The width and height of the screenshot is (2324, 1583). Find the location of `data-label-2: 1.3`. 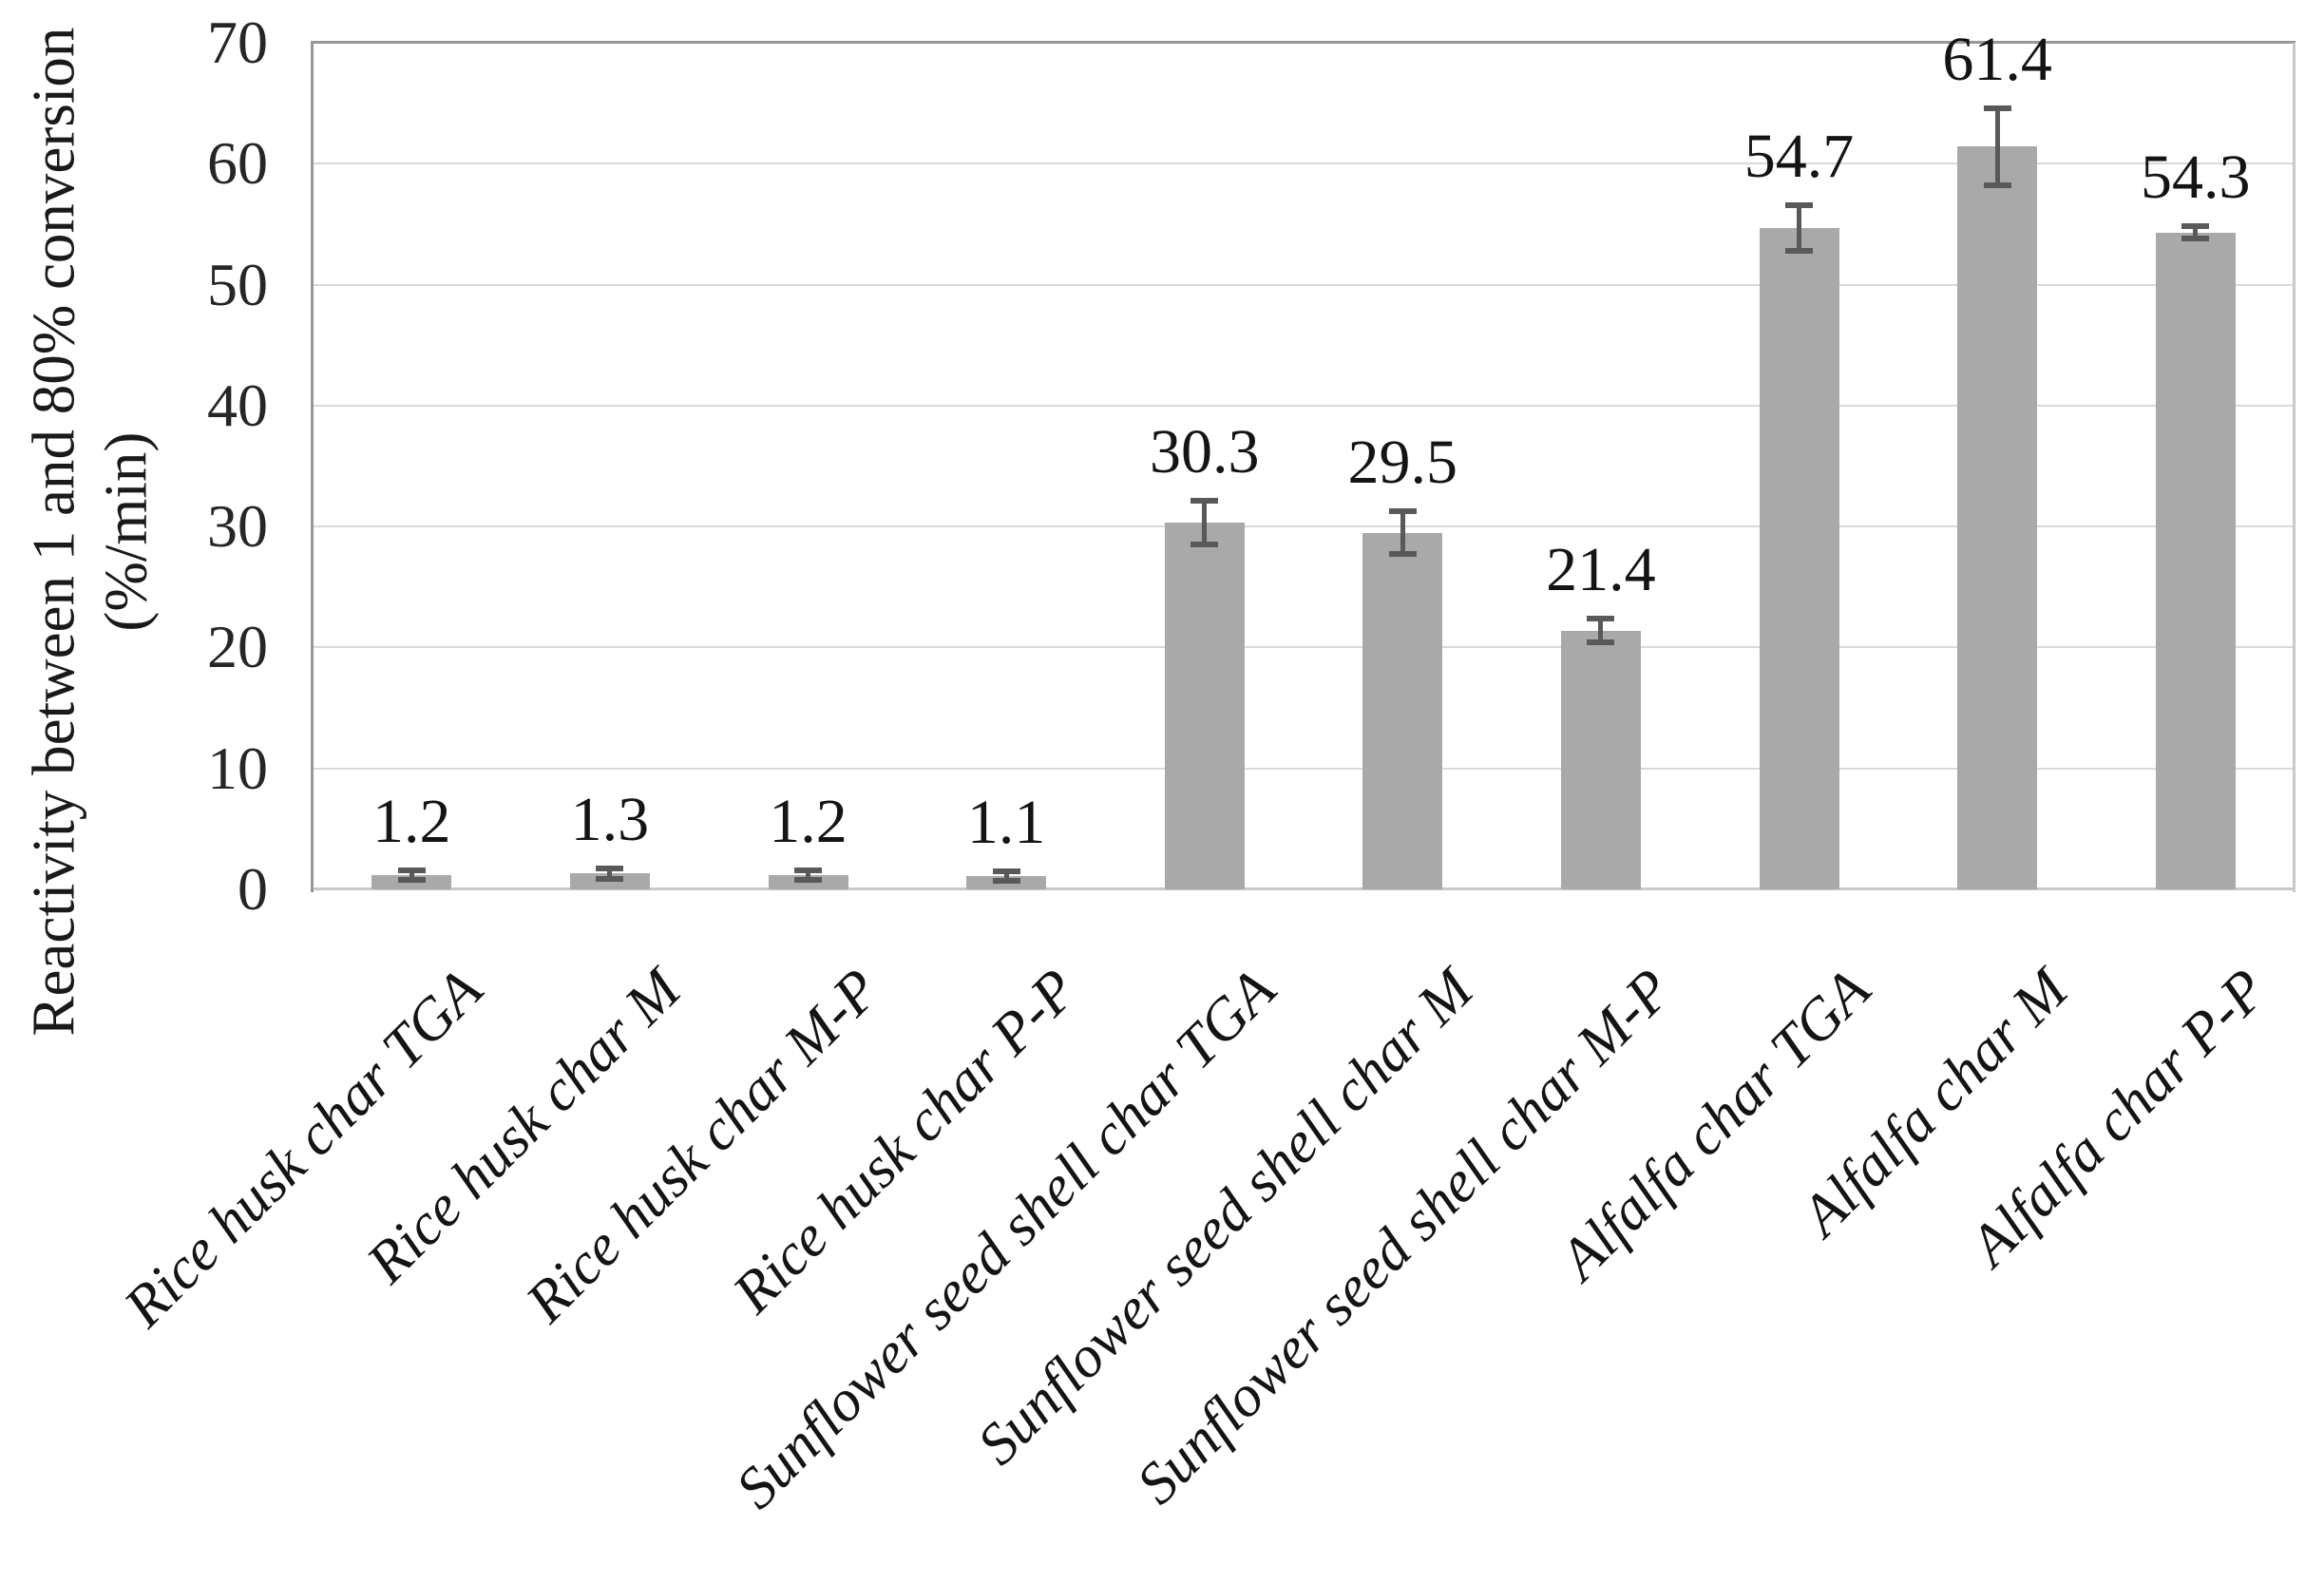

data-label-2: 1.3 is located at coordinates (610, 820).